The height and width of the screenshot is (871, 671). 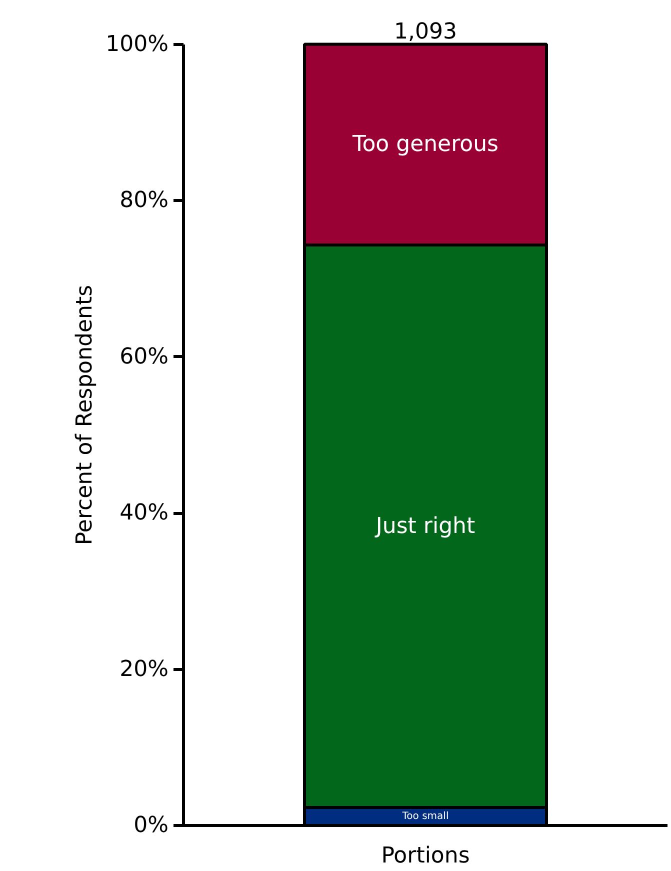 What do you see at coordinates (144, 669) in the screenshot?
I see `y-tick-label: 20%` at bounding box center [144, 669].